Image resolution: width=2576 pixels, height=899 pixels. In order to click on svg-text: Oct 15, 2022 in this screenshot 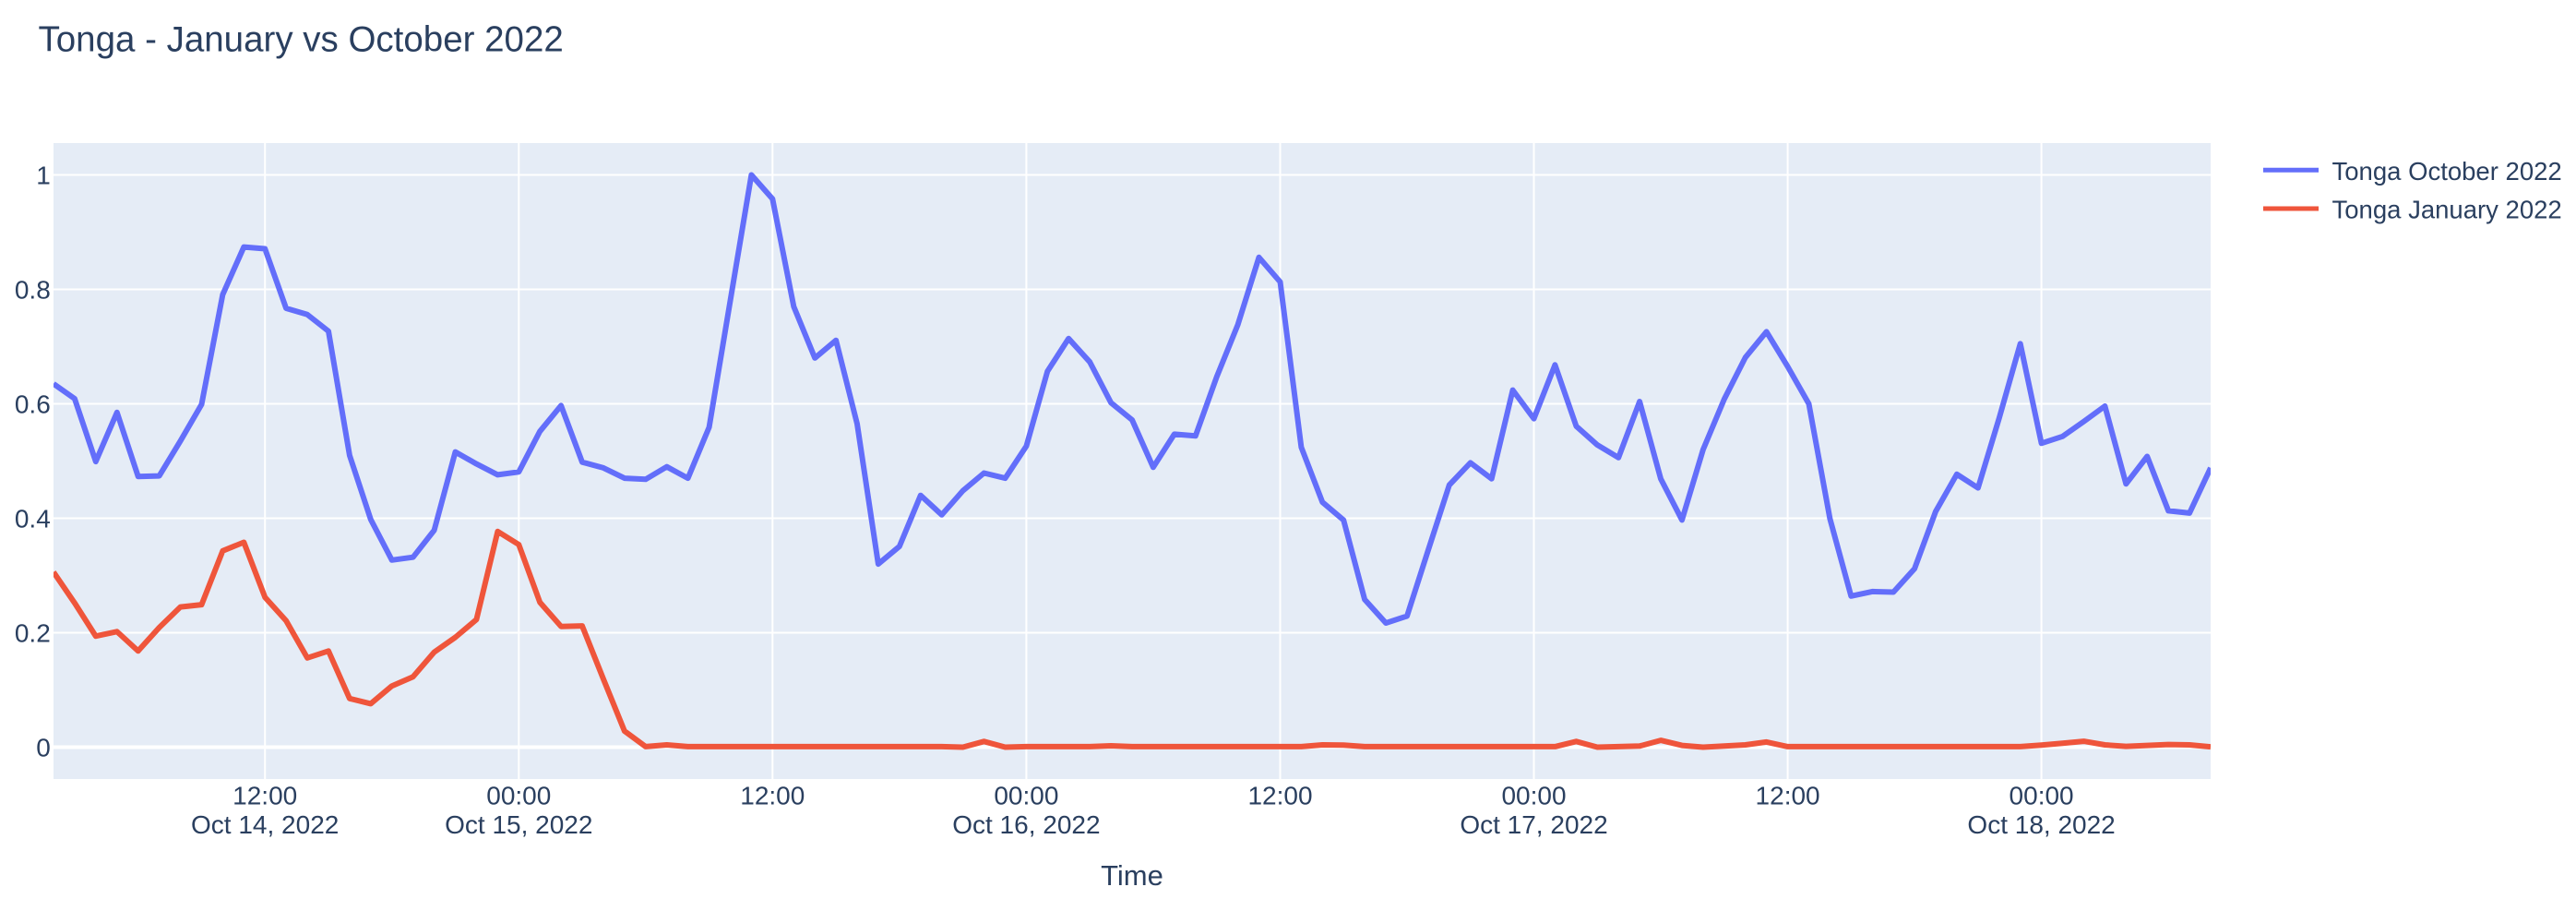, I will do `click(518, 824)`.